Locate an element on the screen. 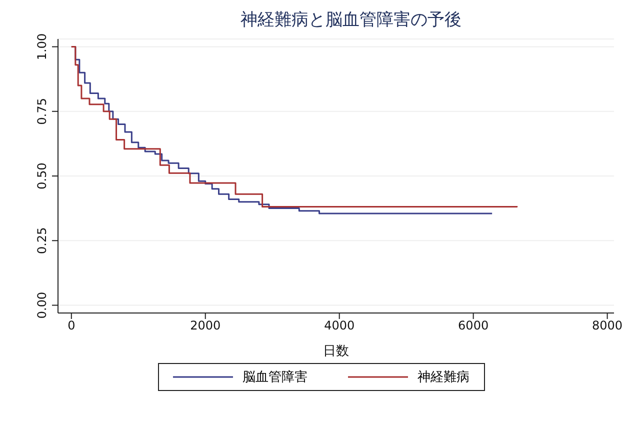  x-tick-label: 4000 is located at coordinates (339, 325).